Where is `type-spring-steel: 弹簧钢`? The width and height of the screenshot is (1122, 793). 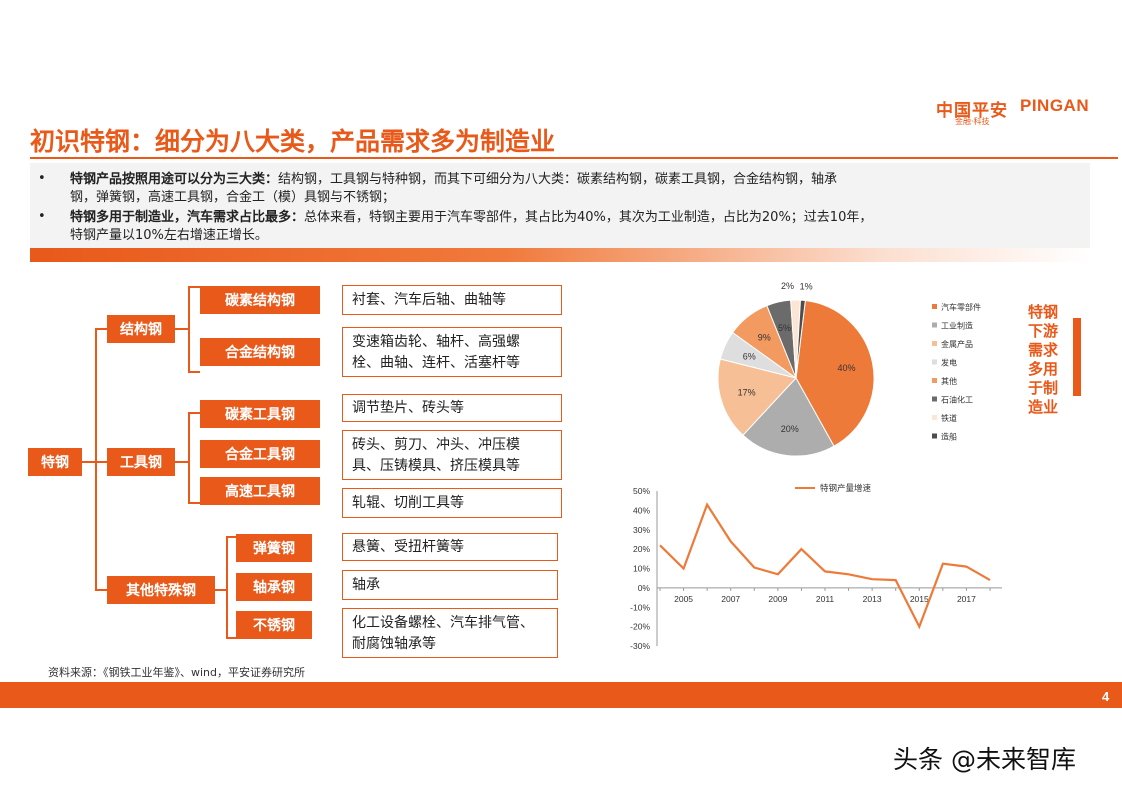 type-spring-steel: 弹簧钢 is located at coordinates (274, 548).